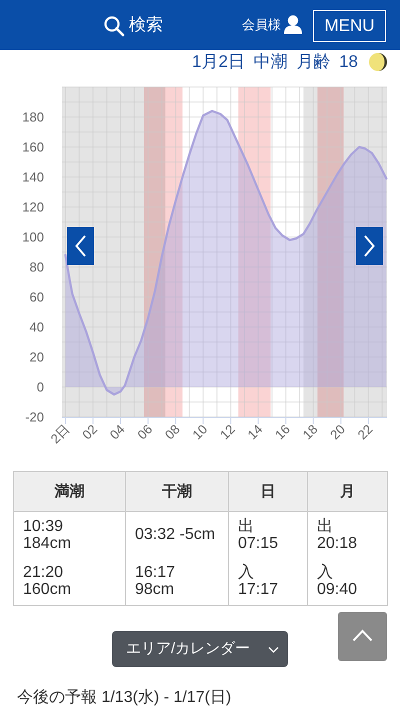 The height and width of the screenshot is (711, 400). What do you see at coordinates (261, 25) in the screenshot?
I see `text: 会員様` at bounding box center [261, 25].